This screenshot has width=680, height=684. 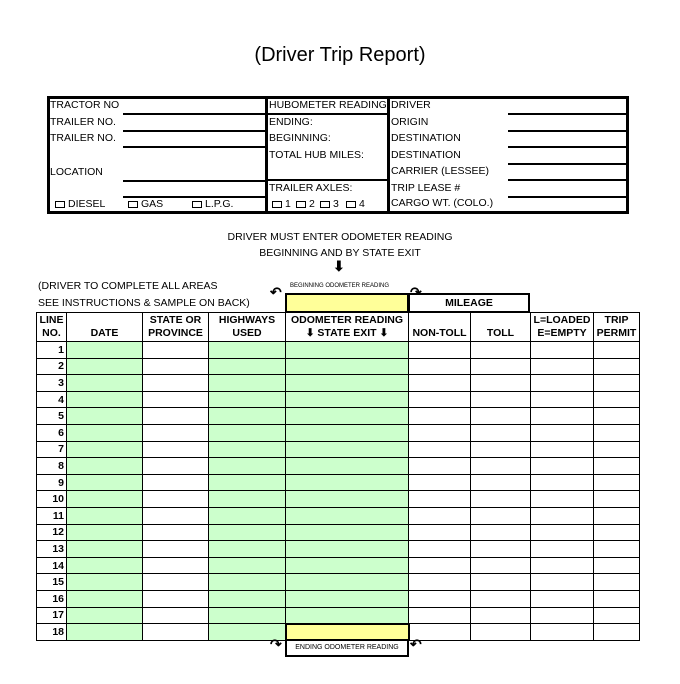 I want to click on axle-option: 1, so click(x=281, y=204).